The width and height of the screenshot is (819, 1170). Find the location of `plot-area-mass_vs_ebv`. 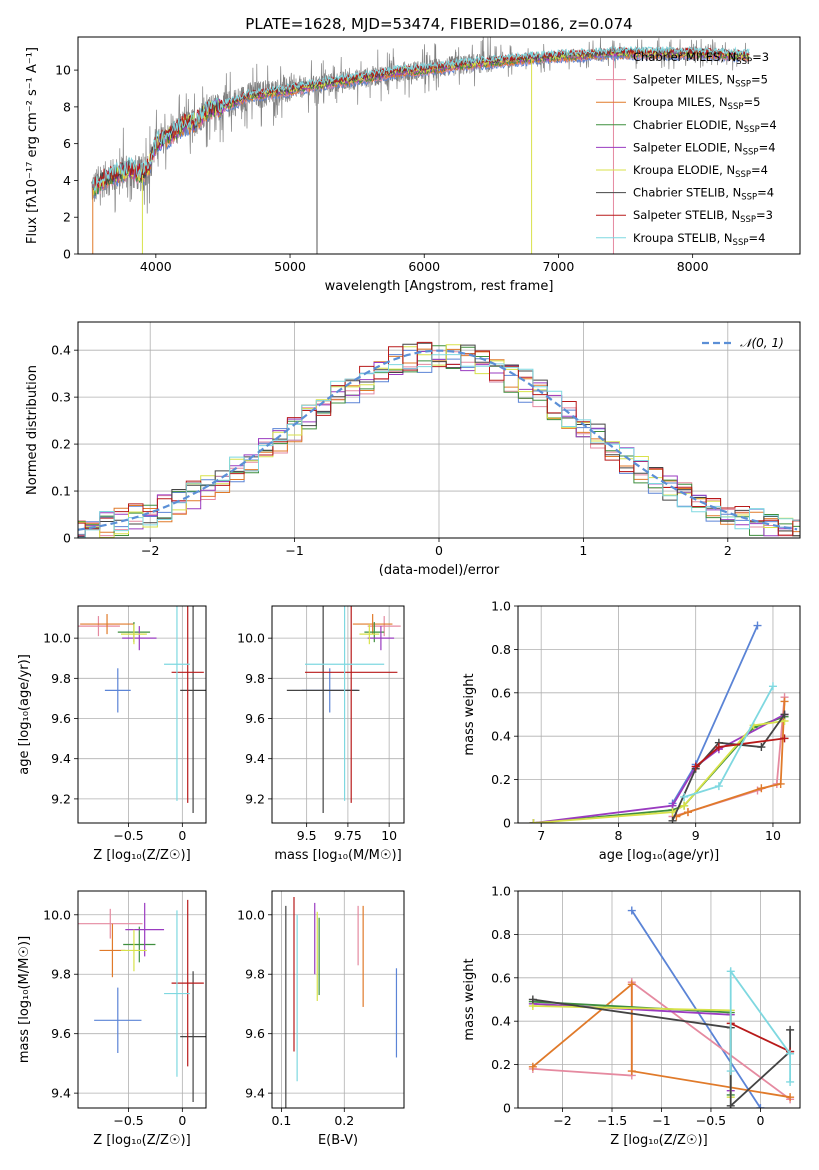

plot-area-mass_vs_ebv is located at coordinates (341, 1002).